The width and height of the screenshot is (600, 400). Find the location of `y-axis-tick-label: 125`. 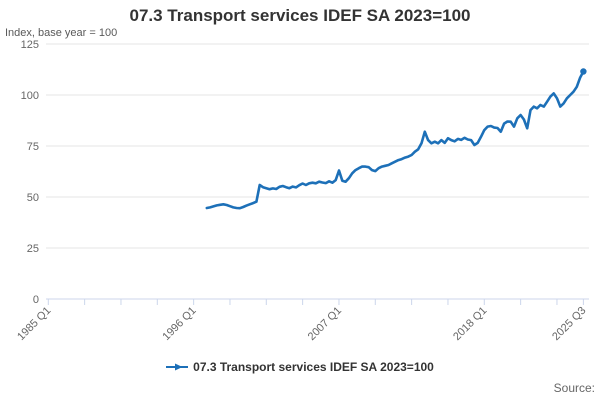

y-axis-tick-label: 125 is located at coordinates (30, 45).